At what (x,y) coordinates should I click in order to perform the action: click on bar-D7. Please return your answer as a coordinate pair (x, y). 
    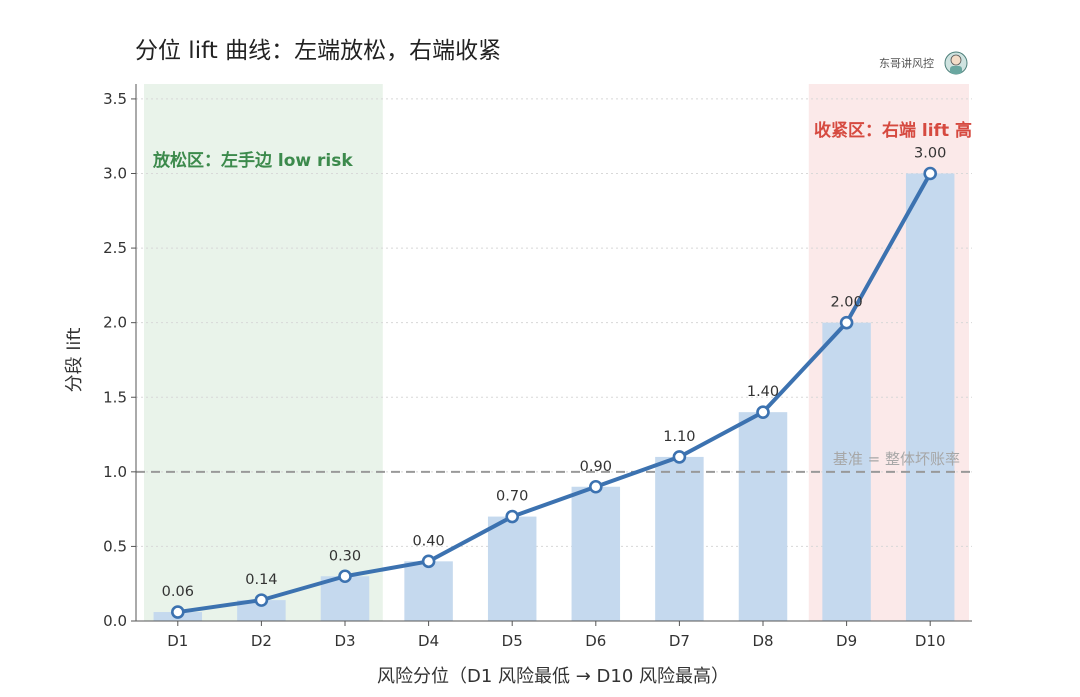
    Looking at the image, I should click on (679, 538).